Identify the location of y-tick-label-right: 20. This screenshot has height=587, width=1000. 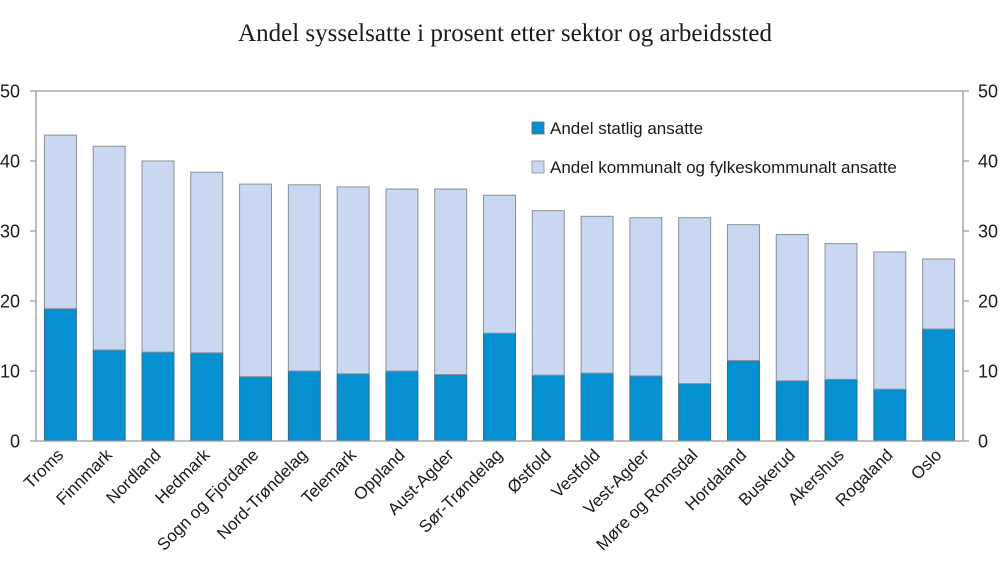
(988, 302).